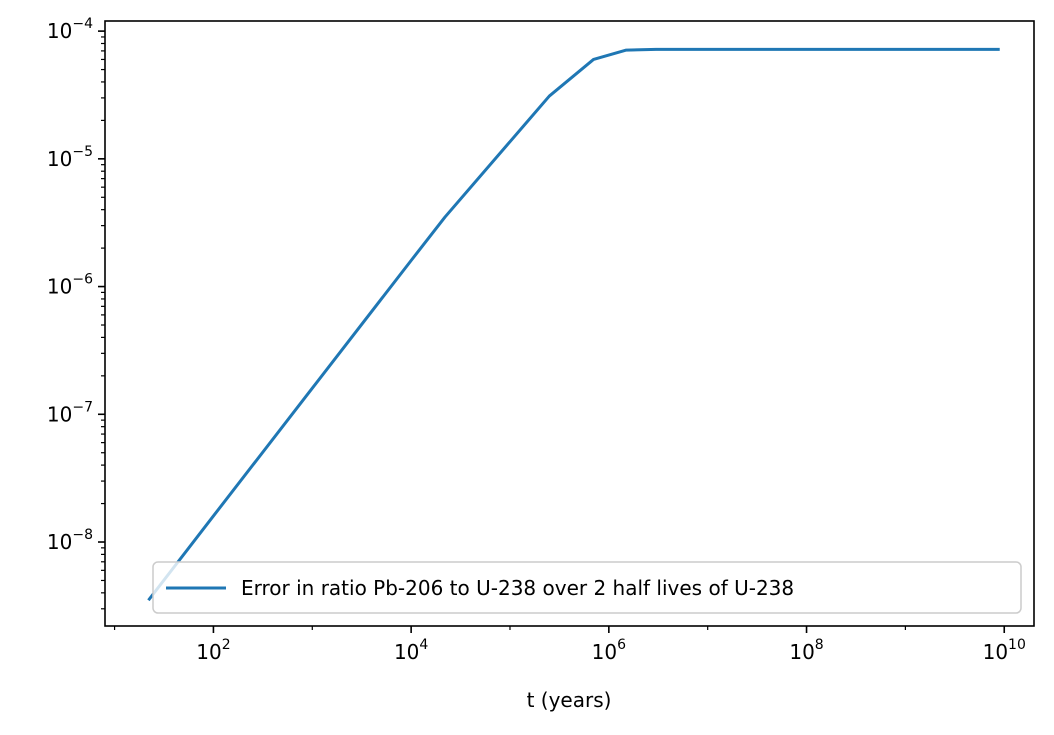  Describe the element at coordinates (70, 29) in the screenshot. I see `y-tick-label: 10⁻⁴` at that location.